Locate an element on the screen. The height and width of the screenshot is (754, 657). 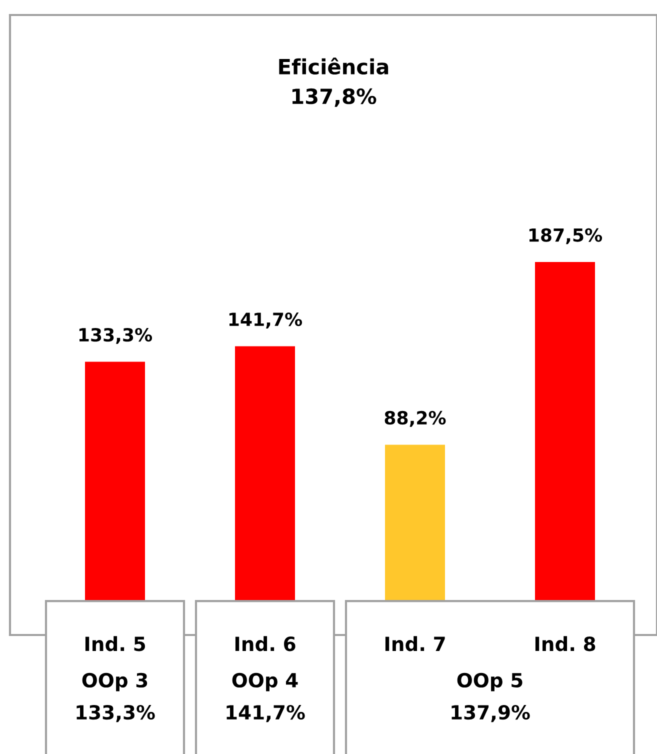
x-tick-label: Ind. 5 is located at coordinates (115, 644).